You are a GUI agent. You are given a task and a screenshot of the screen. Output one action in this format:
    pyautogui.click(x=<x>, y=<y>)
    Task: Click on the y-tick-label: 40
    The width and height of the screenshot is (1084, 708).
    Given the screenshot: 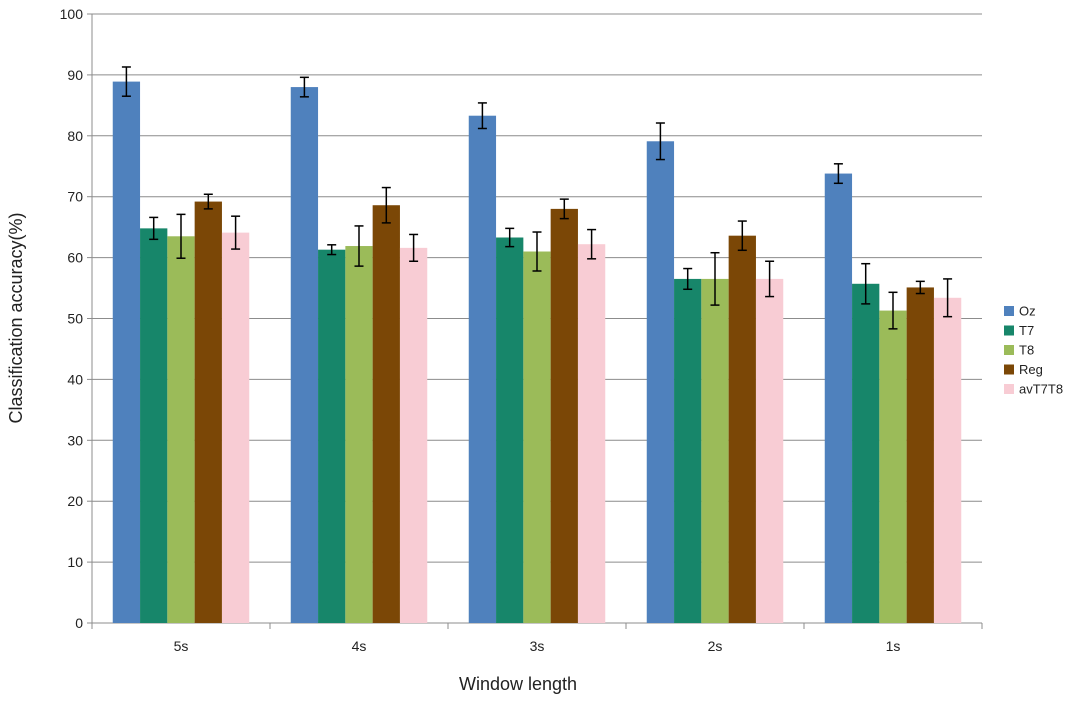 What is the action you would take?
    pyautogui.click(x=75, y=379)
    